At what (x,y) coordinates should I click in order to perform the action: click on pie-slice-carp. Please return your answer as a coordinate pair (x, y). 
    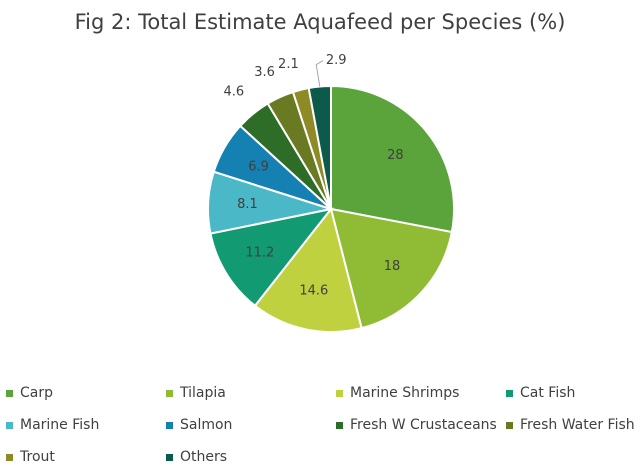
    Looking at the image, I should click on (392, 159).